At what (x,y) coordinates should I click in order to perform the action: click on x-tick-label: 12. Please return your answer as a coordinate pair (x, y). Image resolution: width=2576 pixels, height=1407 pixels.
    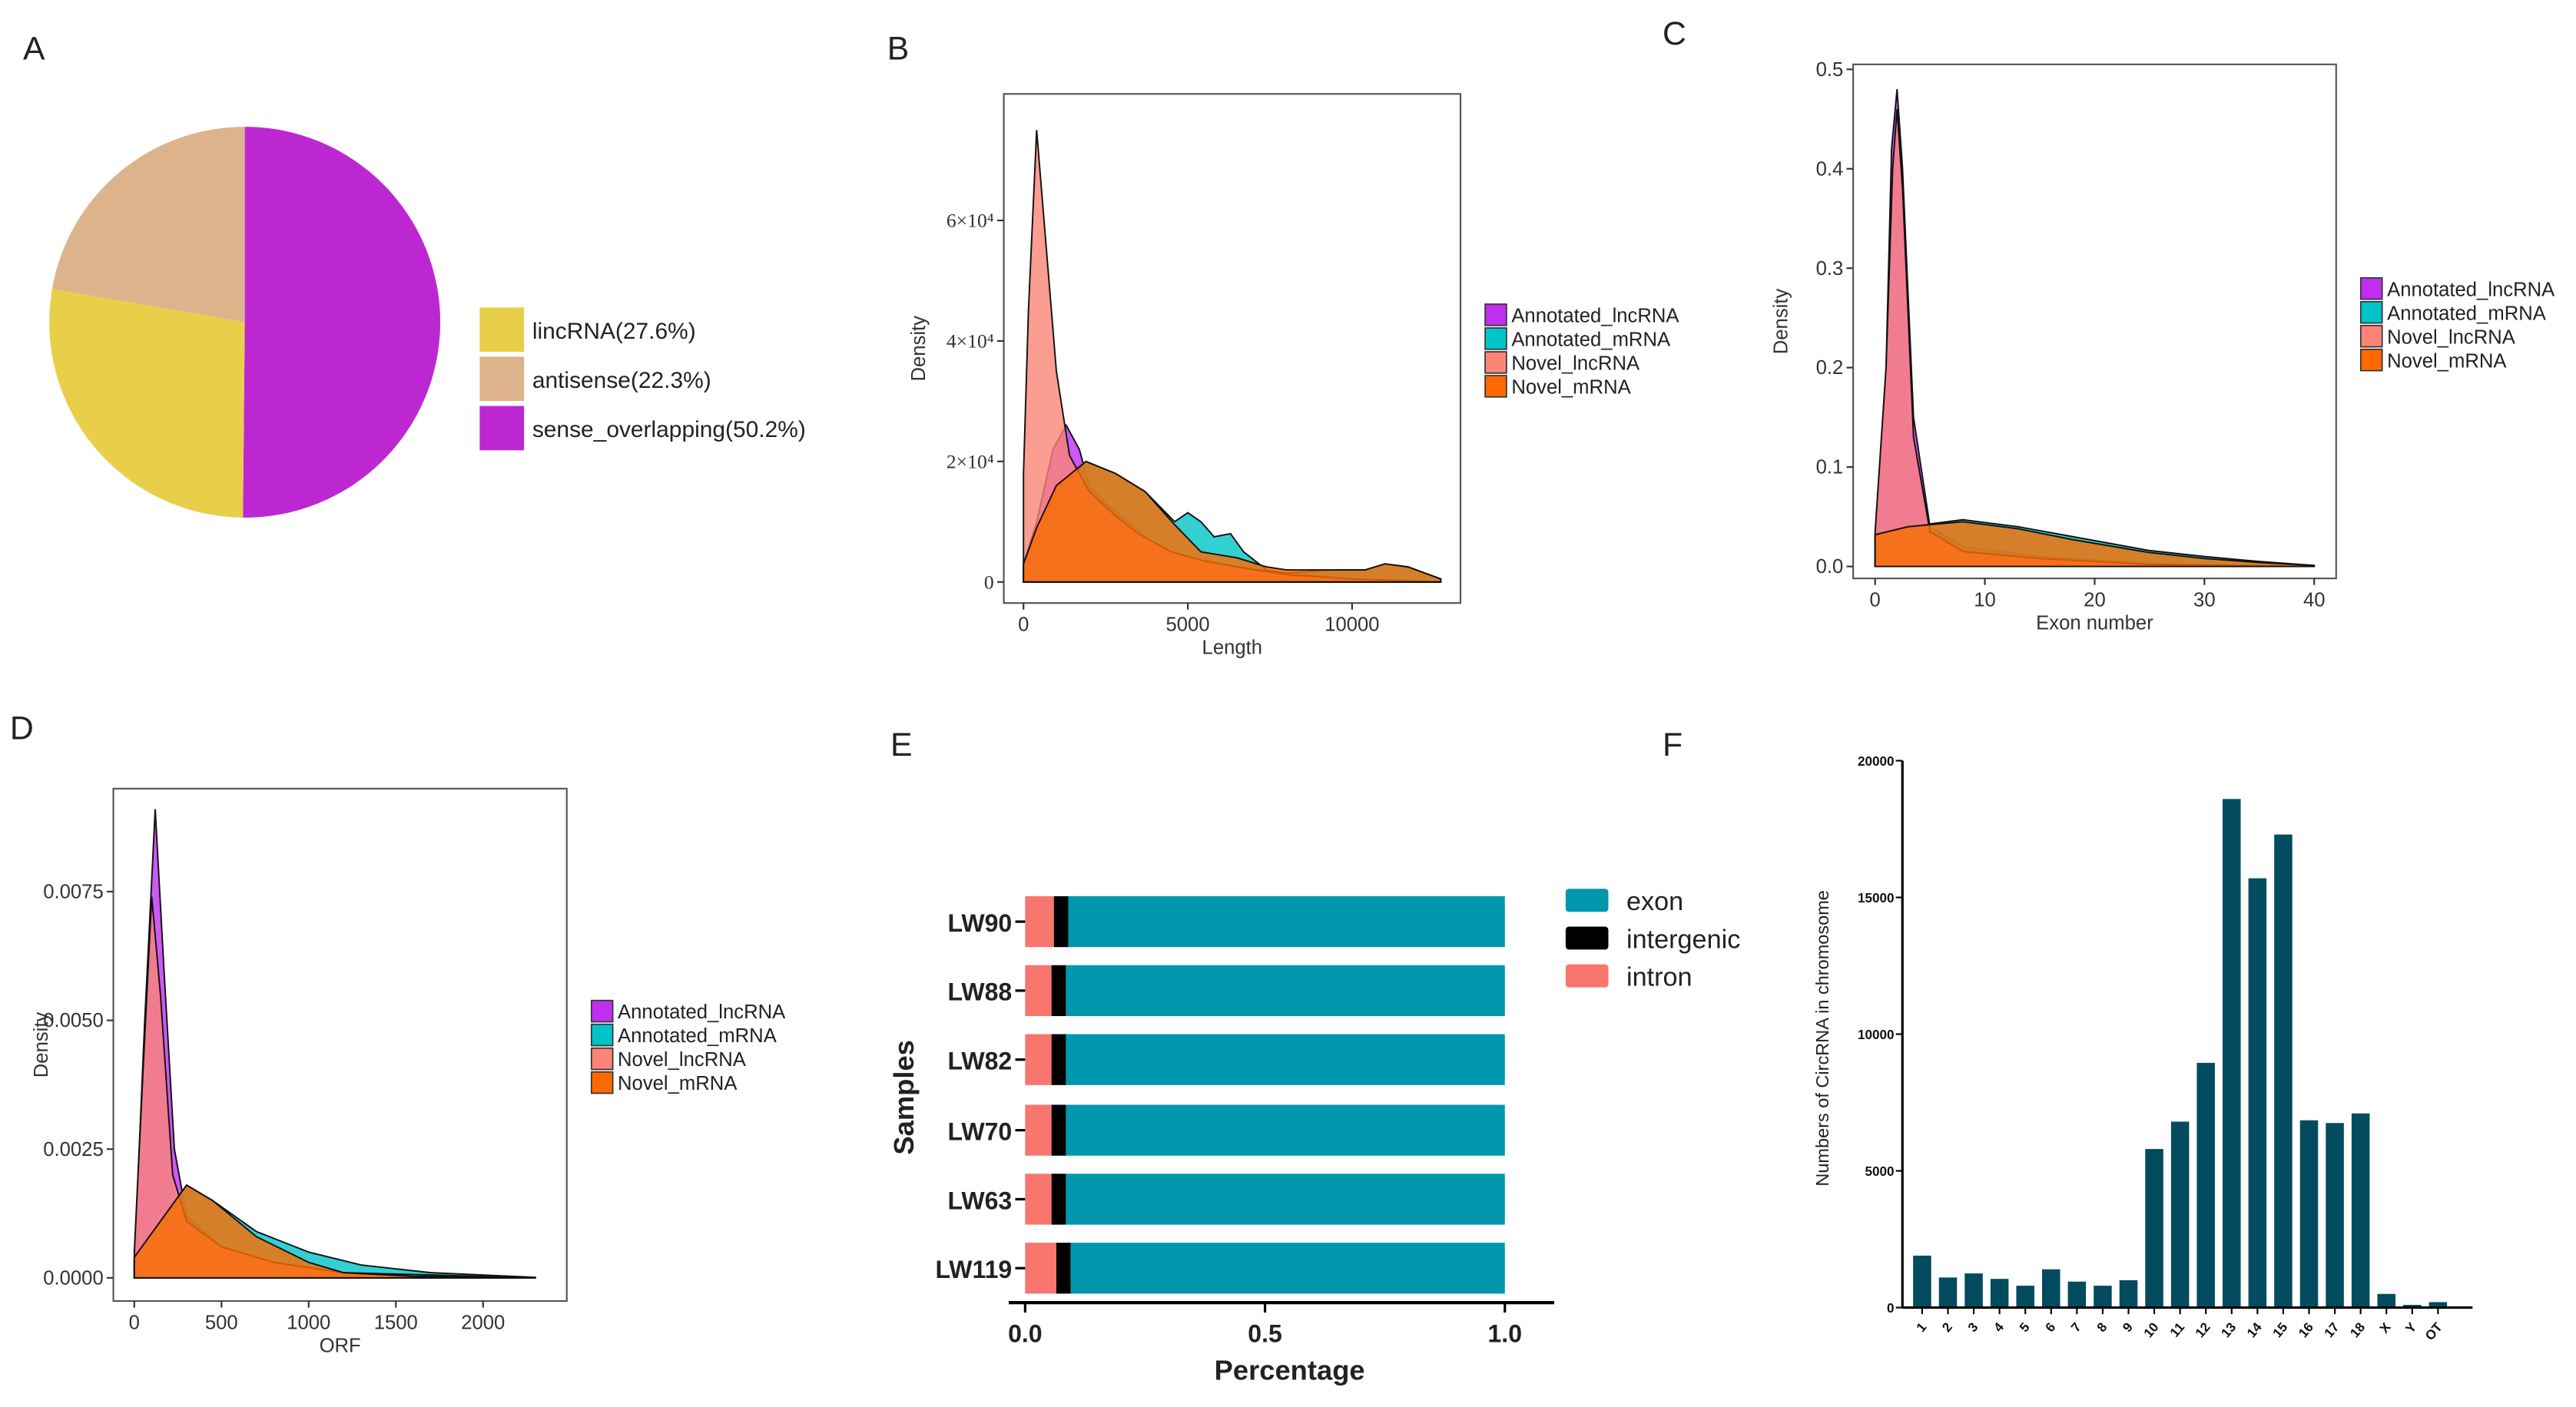
    Looking at the image, I should click on (2203, 1331).